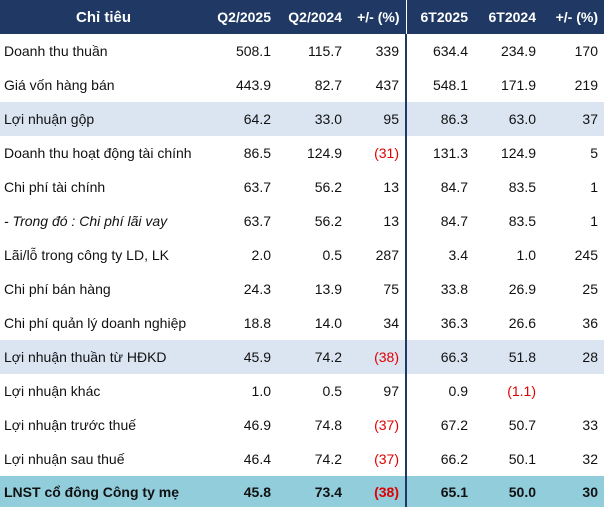 This screenshot has width=604, height=513. Describe the element at coordinates (257, 153) in the screenshot. I see `cell-q2-2025: 86.5` at that location.